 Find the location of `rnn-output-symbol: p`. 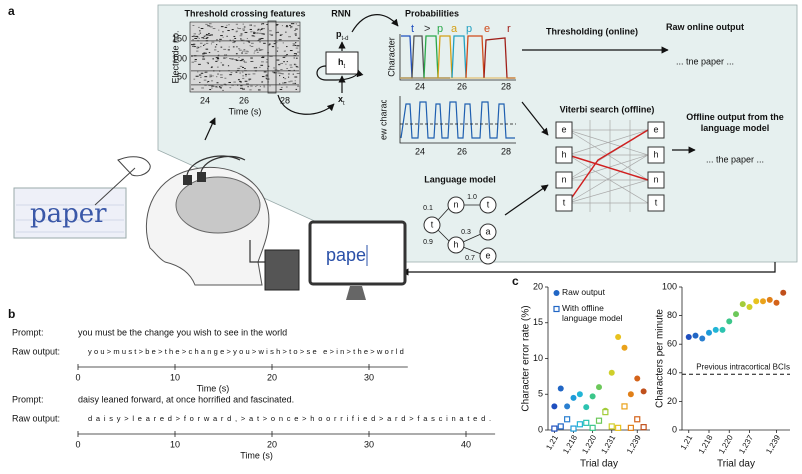

rnn-output-symbol: p is located at coordinates (339, 34).